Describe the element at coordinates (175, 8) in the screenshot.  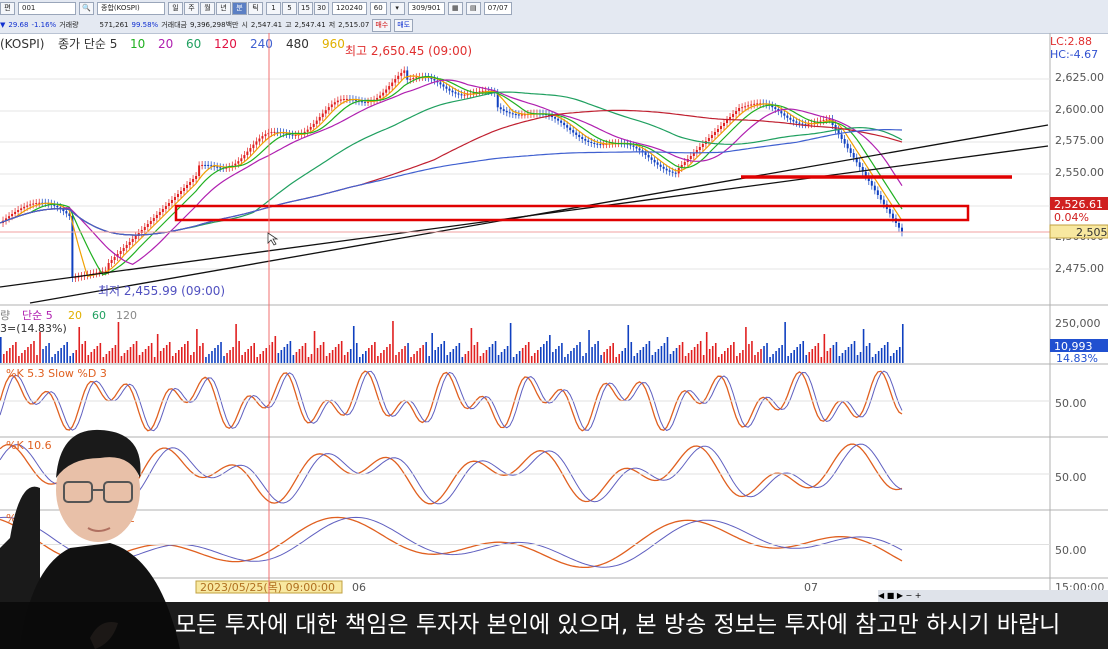
I see `period-button-0: 일` at that location.